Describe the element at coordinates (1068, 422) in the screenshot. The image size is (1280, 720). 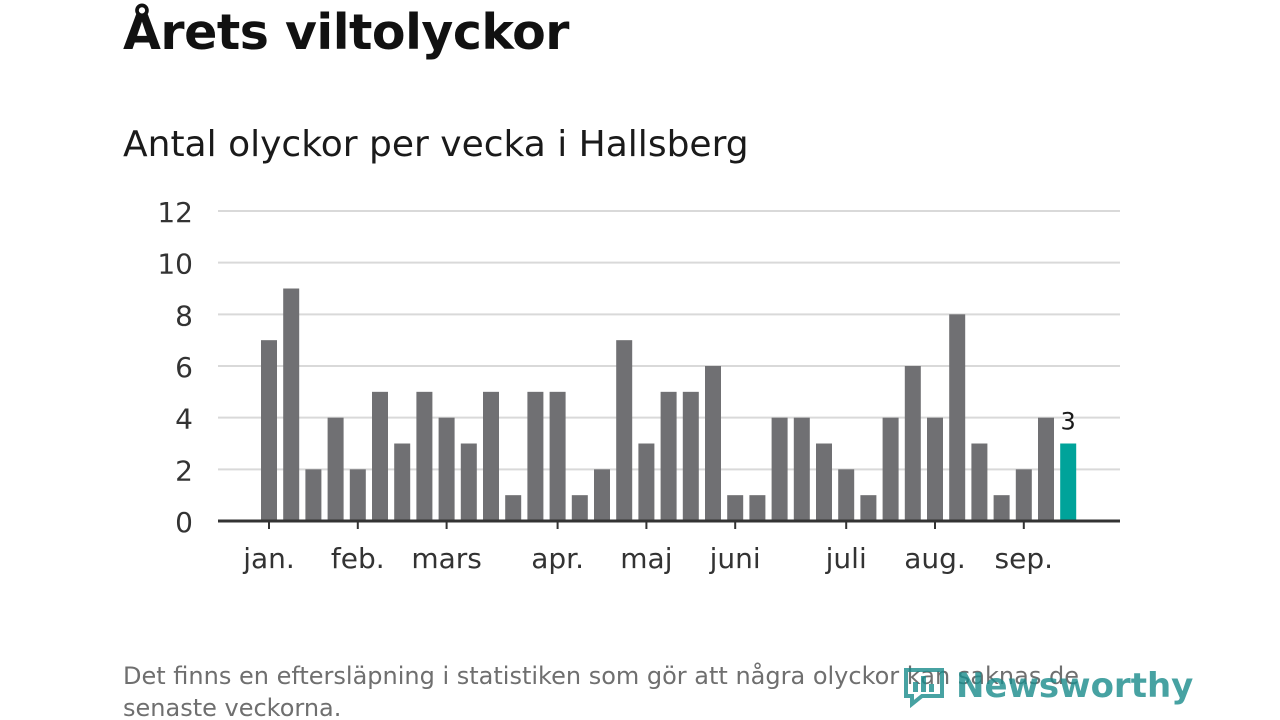
I see `data-label: 3` at that location.